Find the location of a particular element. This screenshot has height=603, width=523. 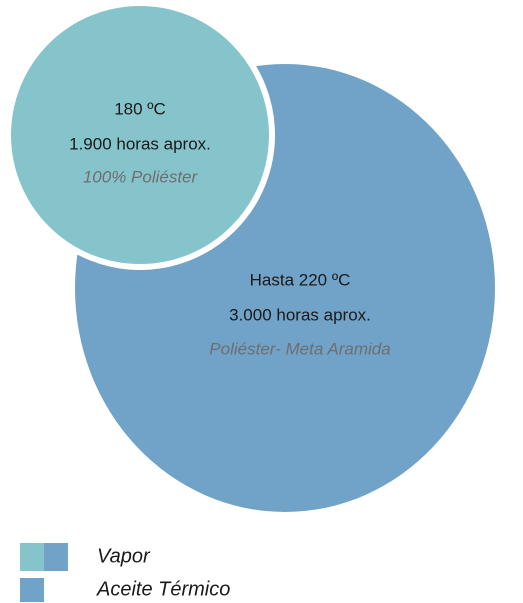

legend-label: Aceite Térmico is located at coordinates (163, 589).